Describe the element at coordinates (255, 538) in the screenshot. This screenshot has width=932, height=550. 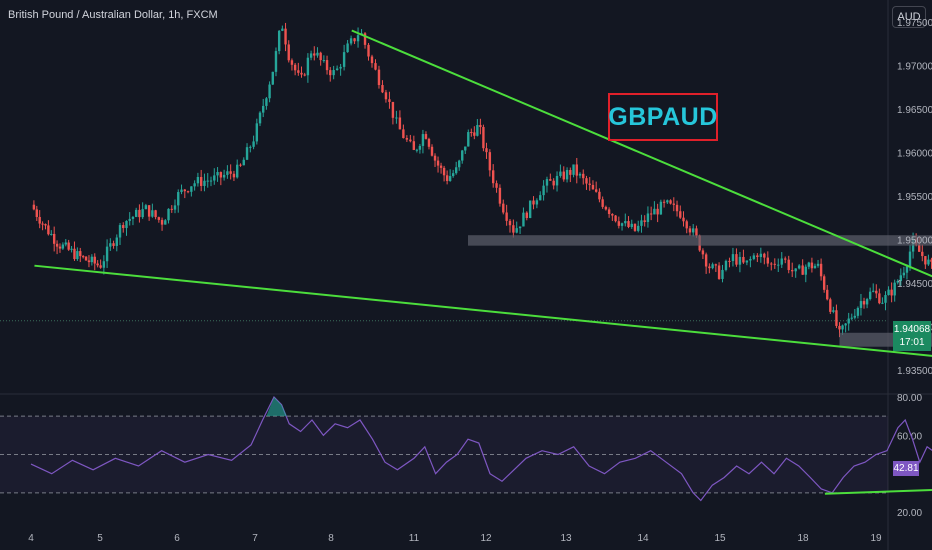
I see `time-tick-label: 7` at that location.